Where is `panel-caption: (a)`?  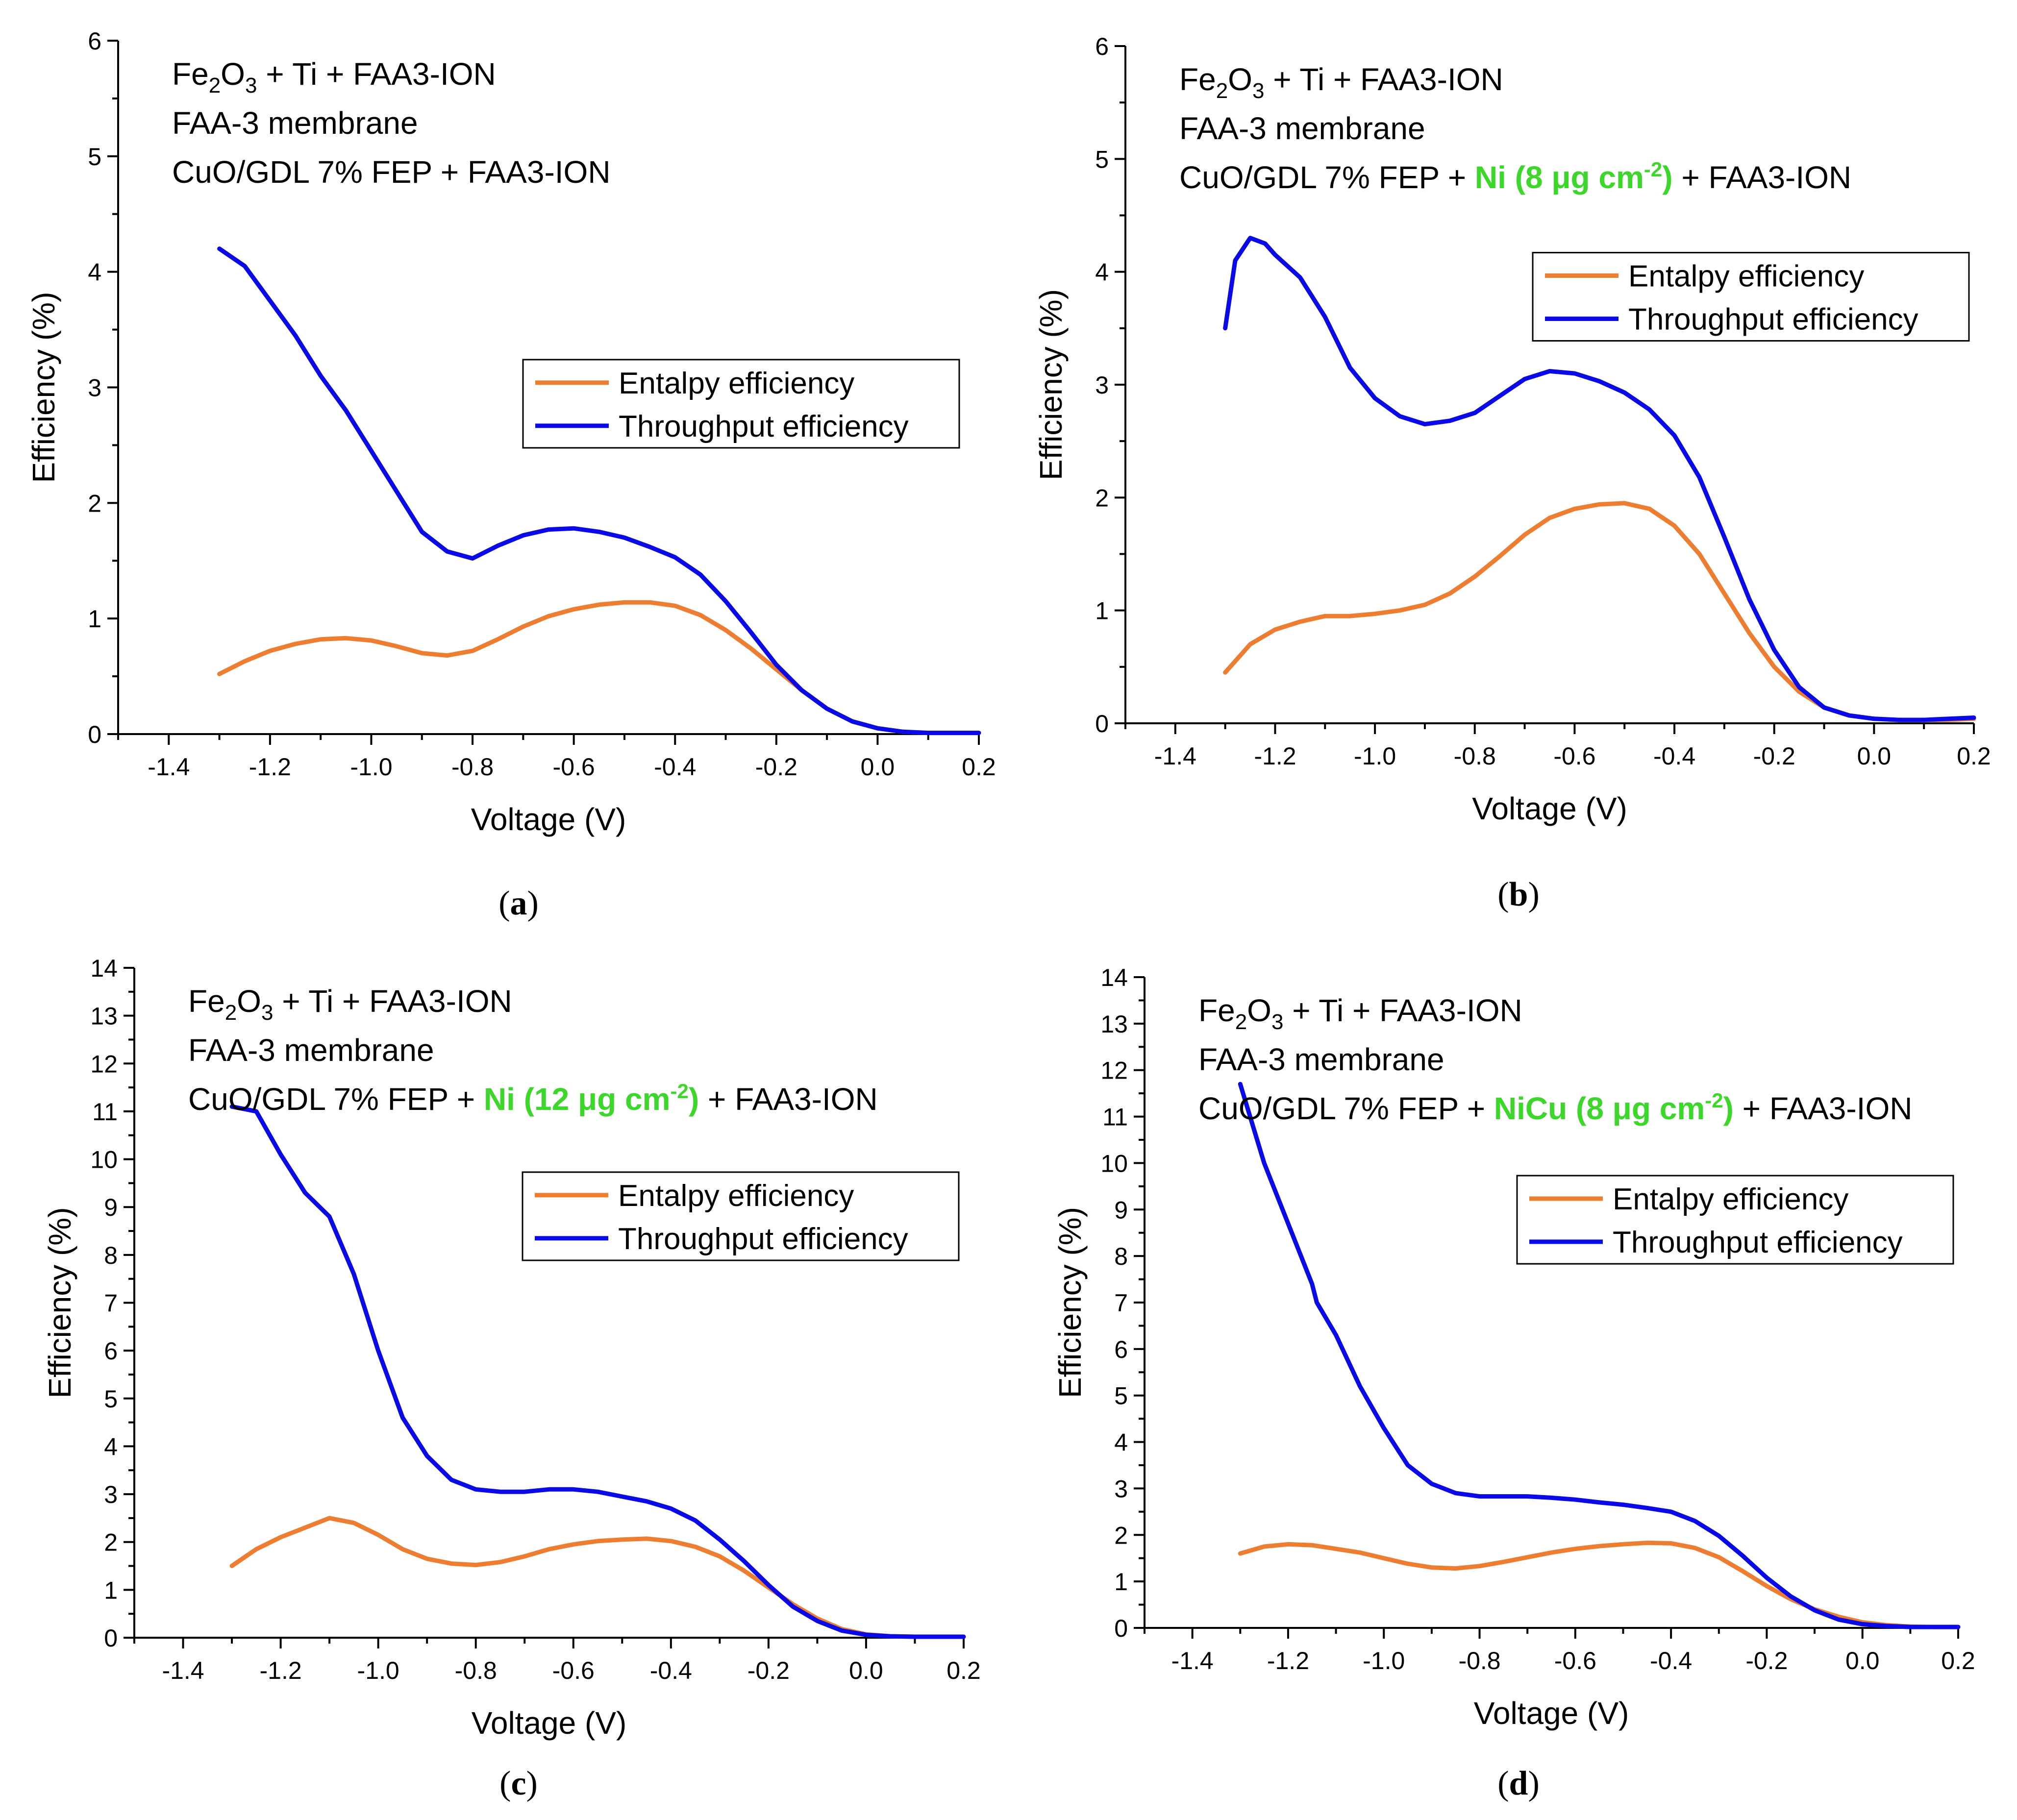 panel-caption: (a) is located at coordinates (518, 903).